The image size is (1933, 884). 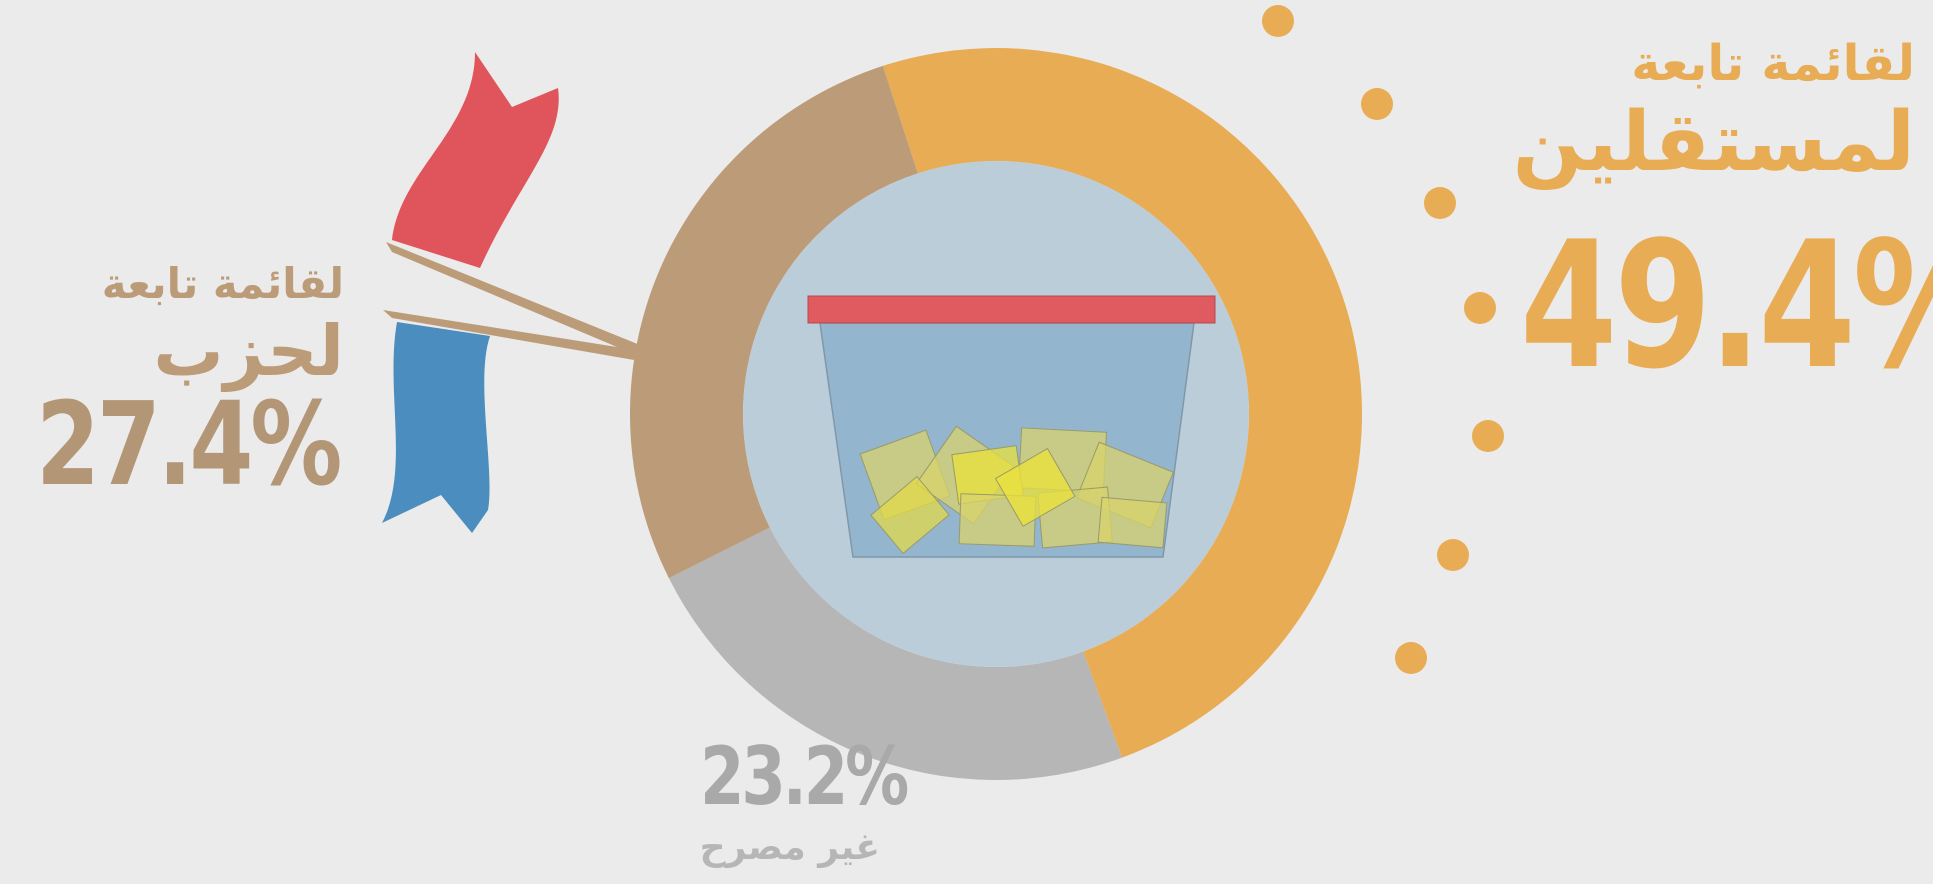 What do you see at coordinates (511, 292) in the screenshot?
I see `flag` at bounding box center [511, 292].